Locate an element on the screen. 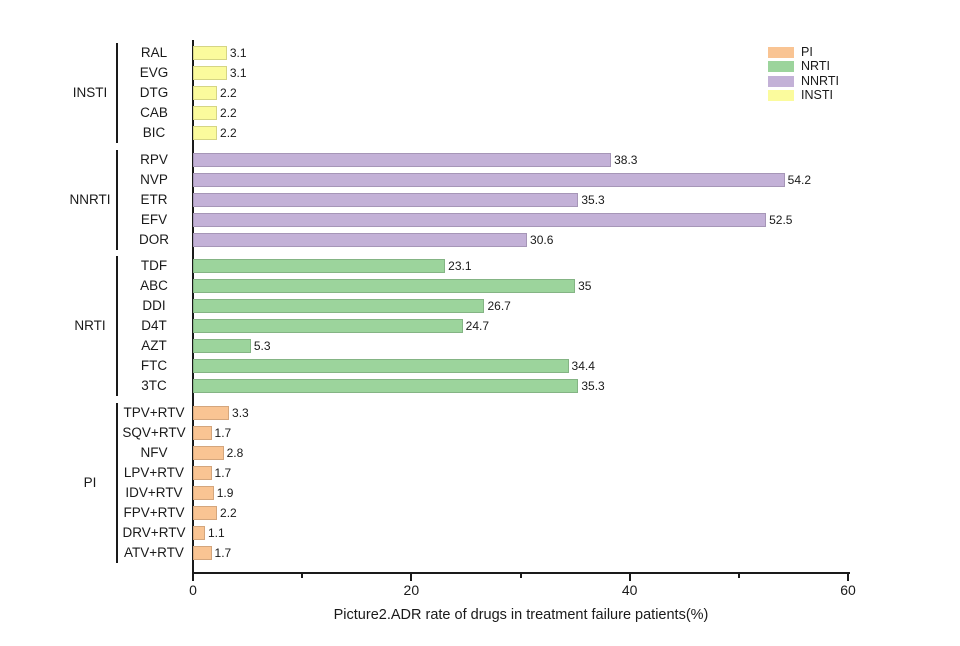 Image resolution: width=960 pixels, height=646 pixels. value-label-fpv+rtv: 2.2 is located at coordinates (228, 512).